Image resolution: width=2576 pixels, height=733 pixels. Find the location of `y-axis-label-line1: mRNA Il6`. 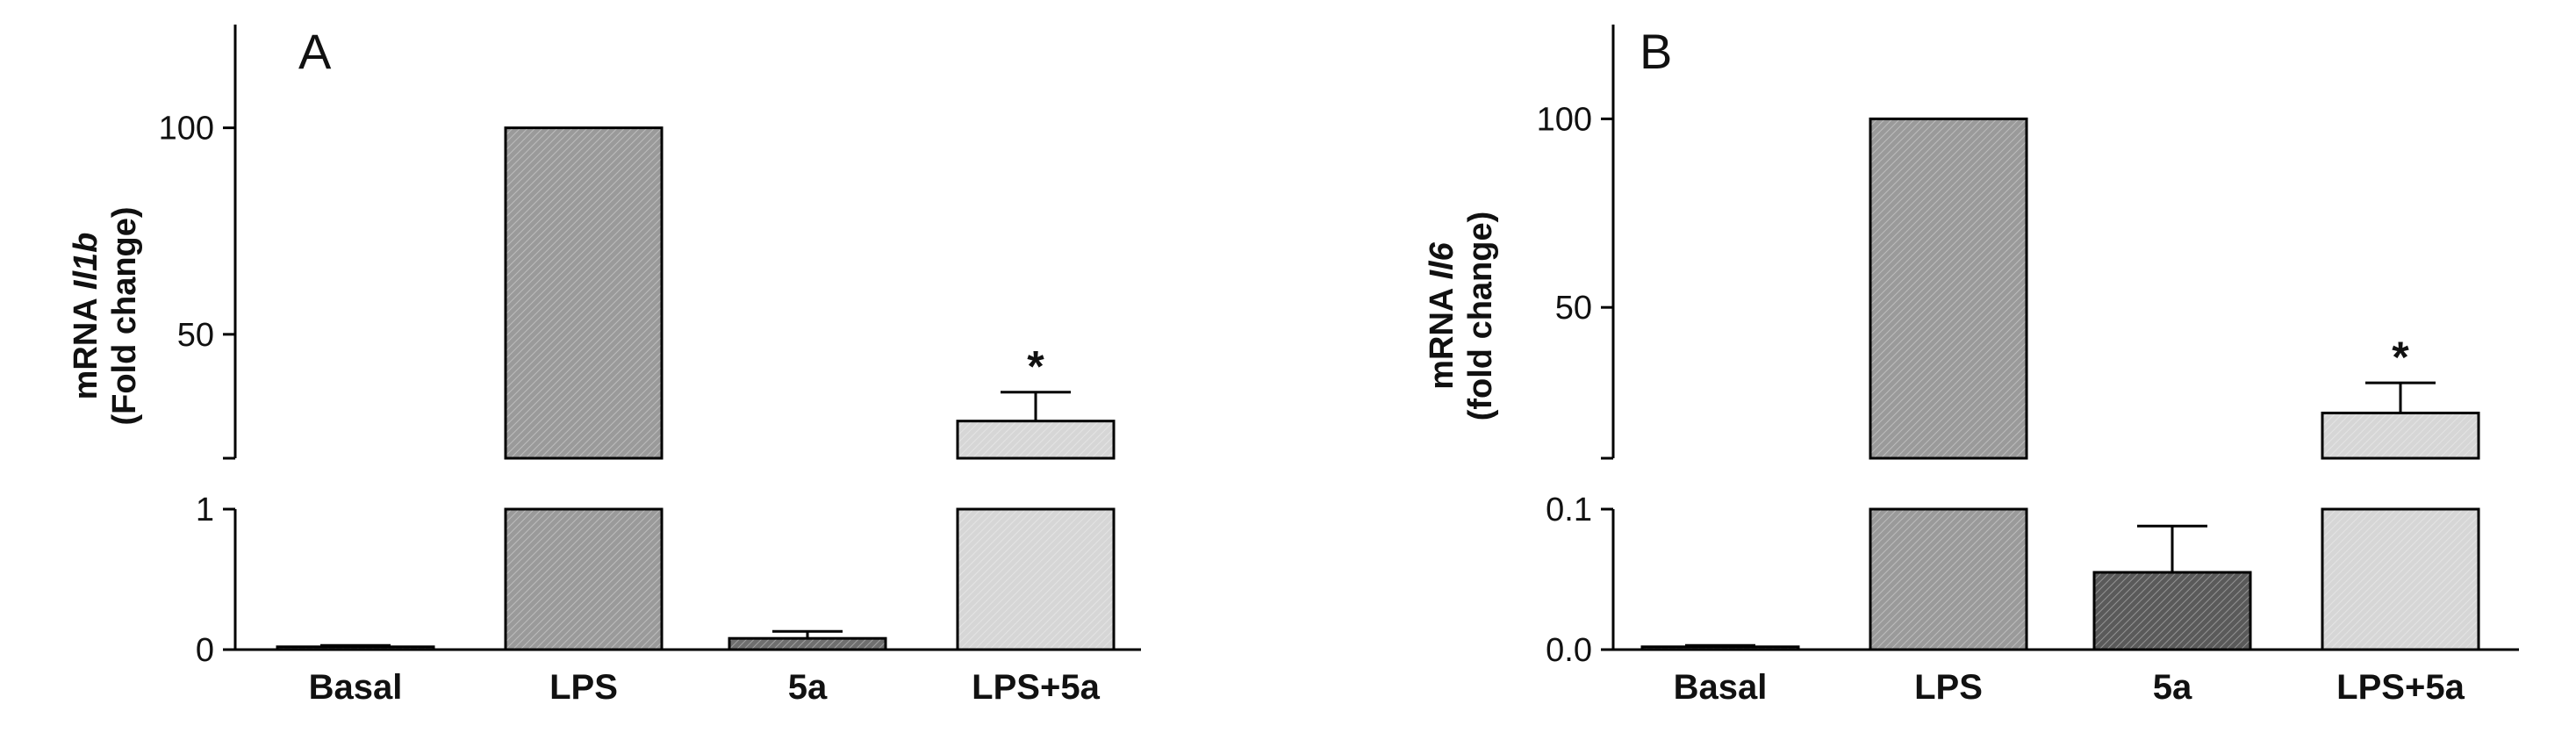

y-axis-label-line1: mRNA Il6 is located at coordinates (1442, 315).